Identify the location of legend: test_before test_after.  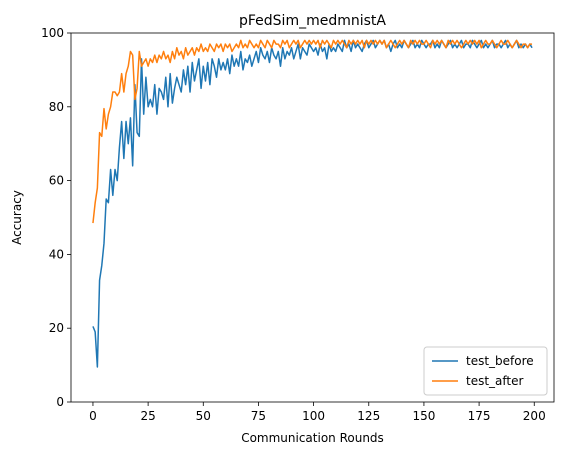
(485, 371).